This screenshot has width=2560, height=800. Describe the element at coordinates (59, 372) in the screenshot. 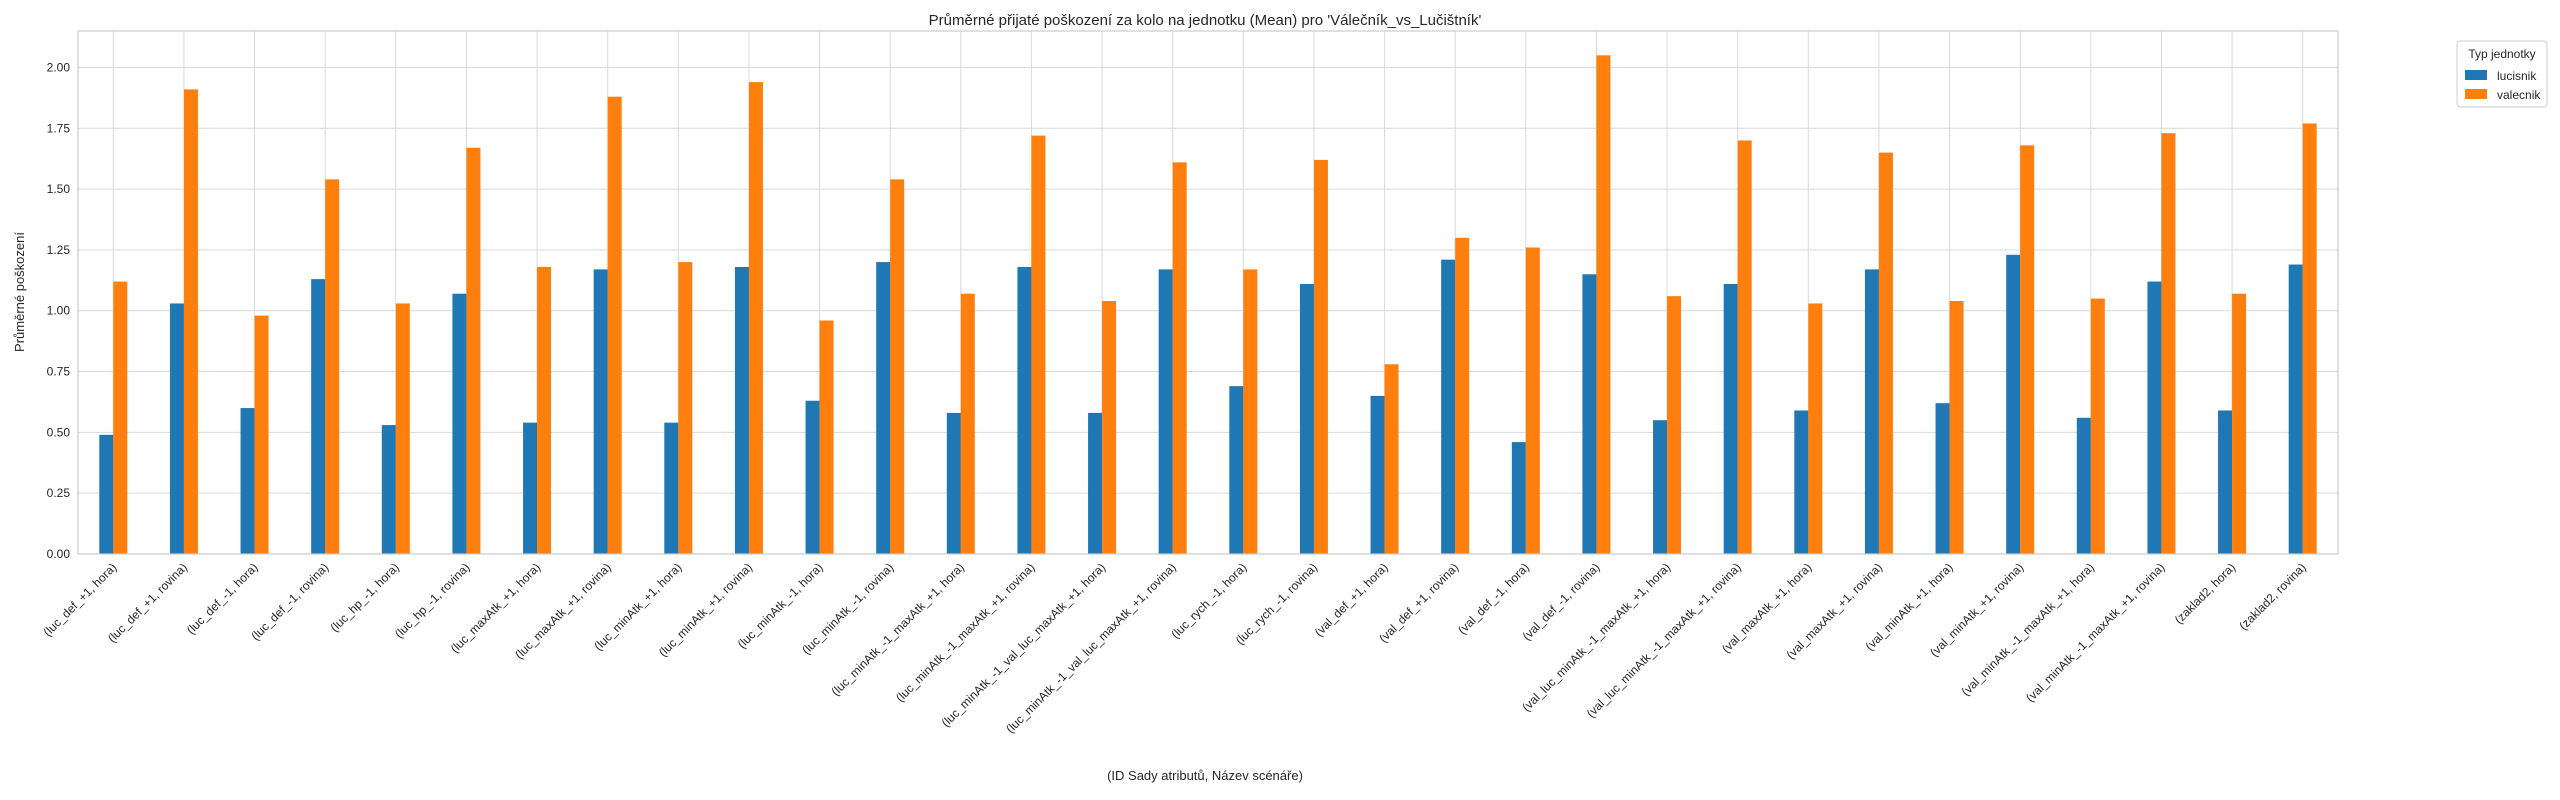

I see `y-tick-label: 0.75` at that location.